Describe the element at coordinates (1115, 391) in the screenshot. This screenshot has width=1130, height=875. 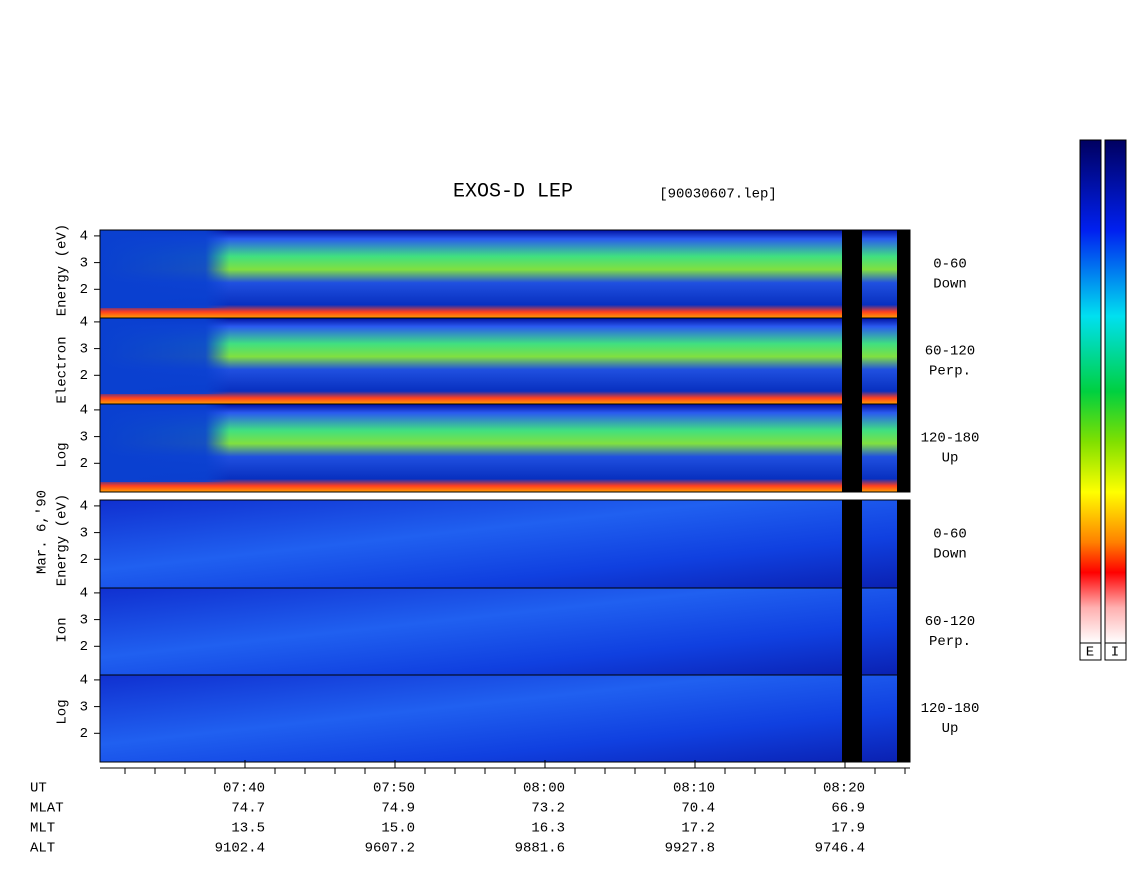
I see `colorbar-i` at that location.